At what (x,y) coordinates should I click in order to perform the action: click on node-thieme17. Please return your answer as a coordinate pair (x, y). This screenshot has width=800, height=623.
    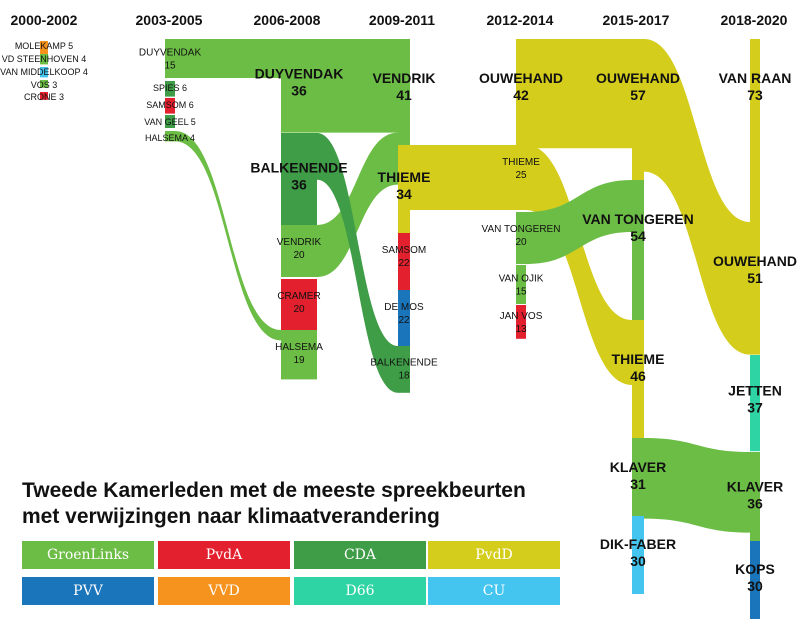
    Looking at the image, I should click on (638, 380).